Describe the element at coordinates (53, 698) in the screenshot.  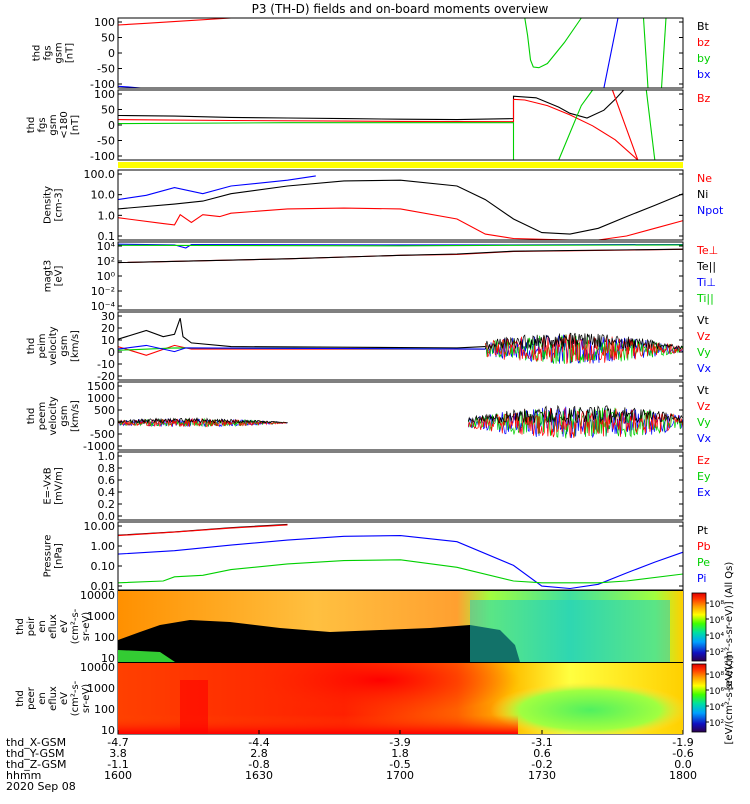
I see `peer-ylabel-line: eflux` at that location.